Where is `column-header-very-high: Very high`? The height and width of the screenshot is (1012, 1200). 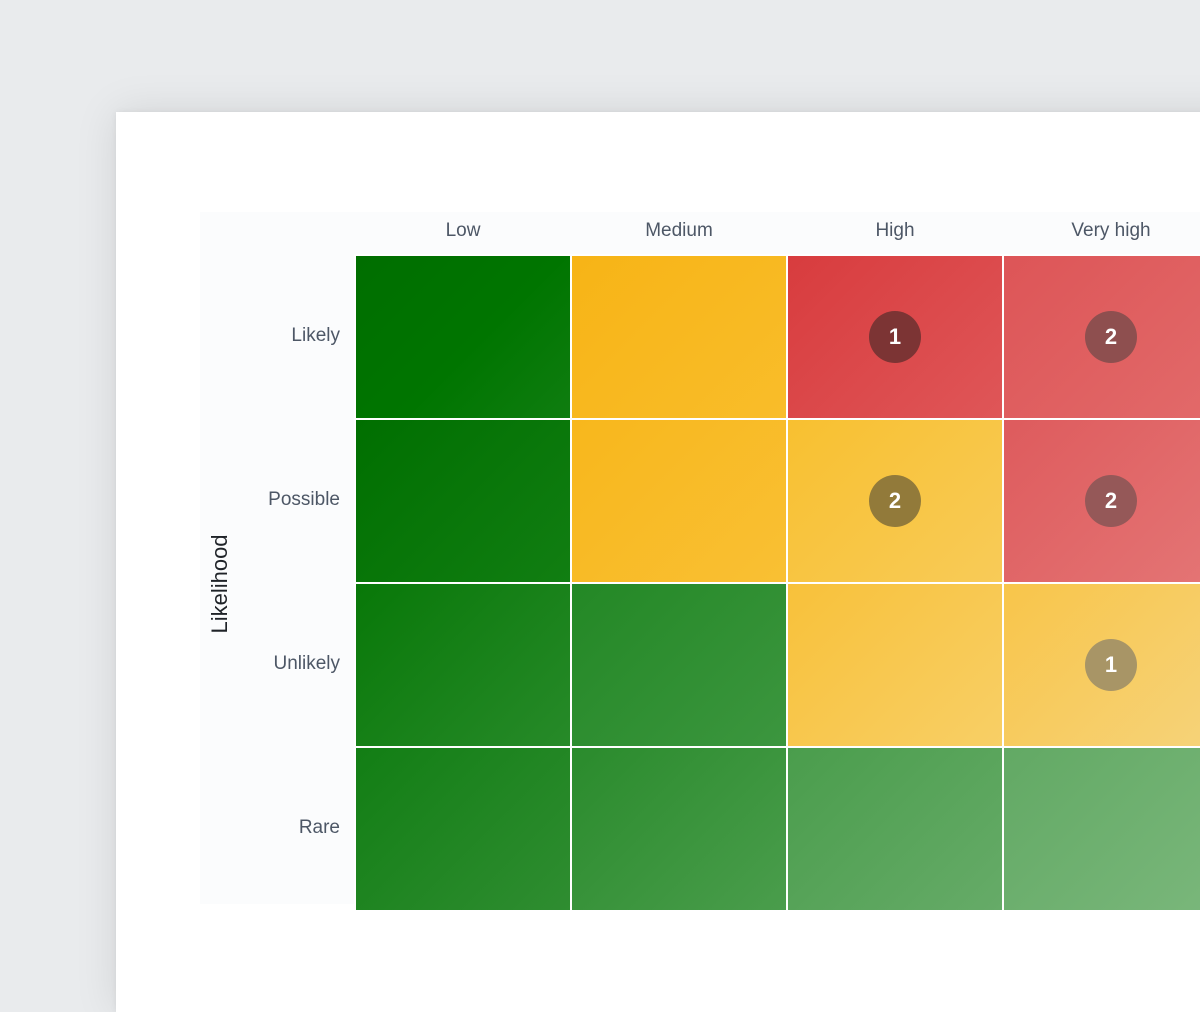 column-header-very-high: Very high is located at coordinates (1111, 230).